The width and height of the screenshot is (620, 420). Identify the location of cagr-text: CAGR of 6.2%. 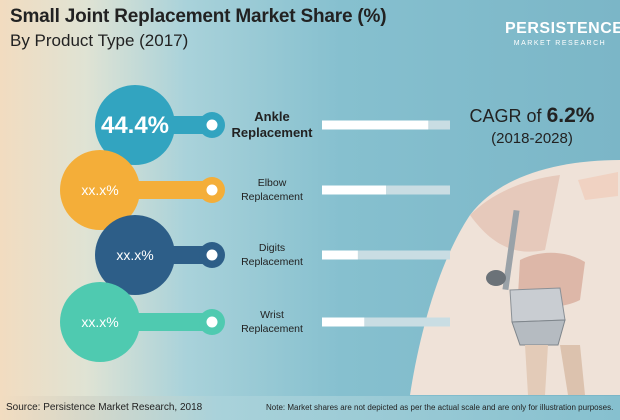
(532, 116).